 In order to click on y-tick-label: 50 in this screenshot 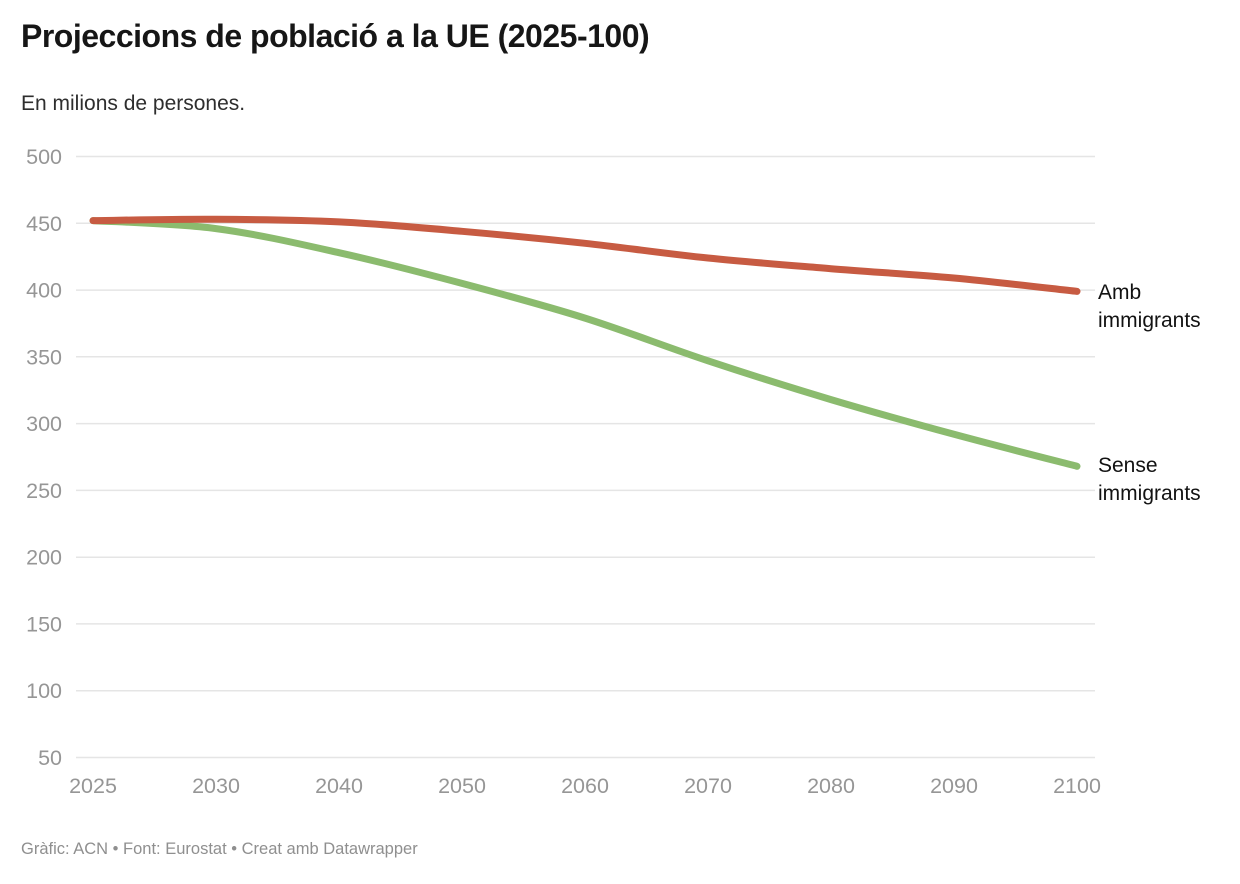, I will do `click(50, 758)`.